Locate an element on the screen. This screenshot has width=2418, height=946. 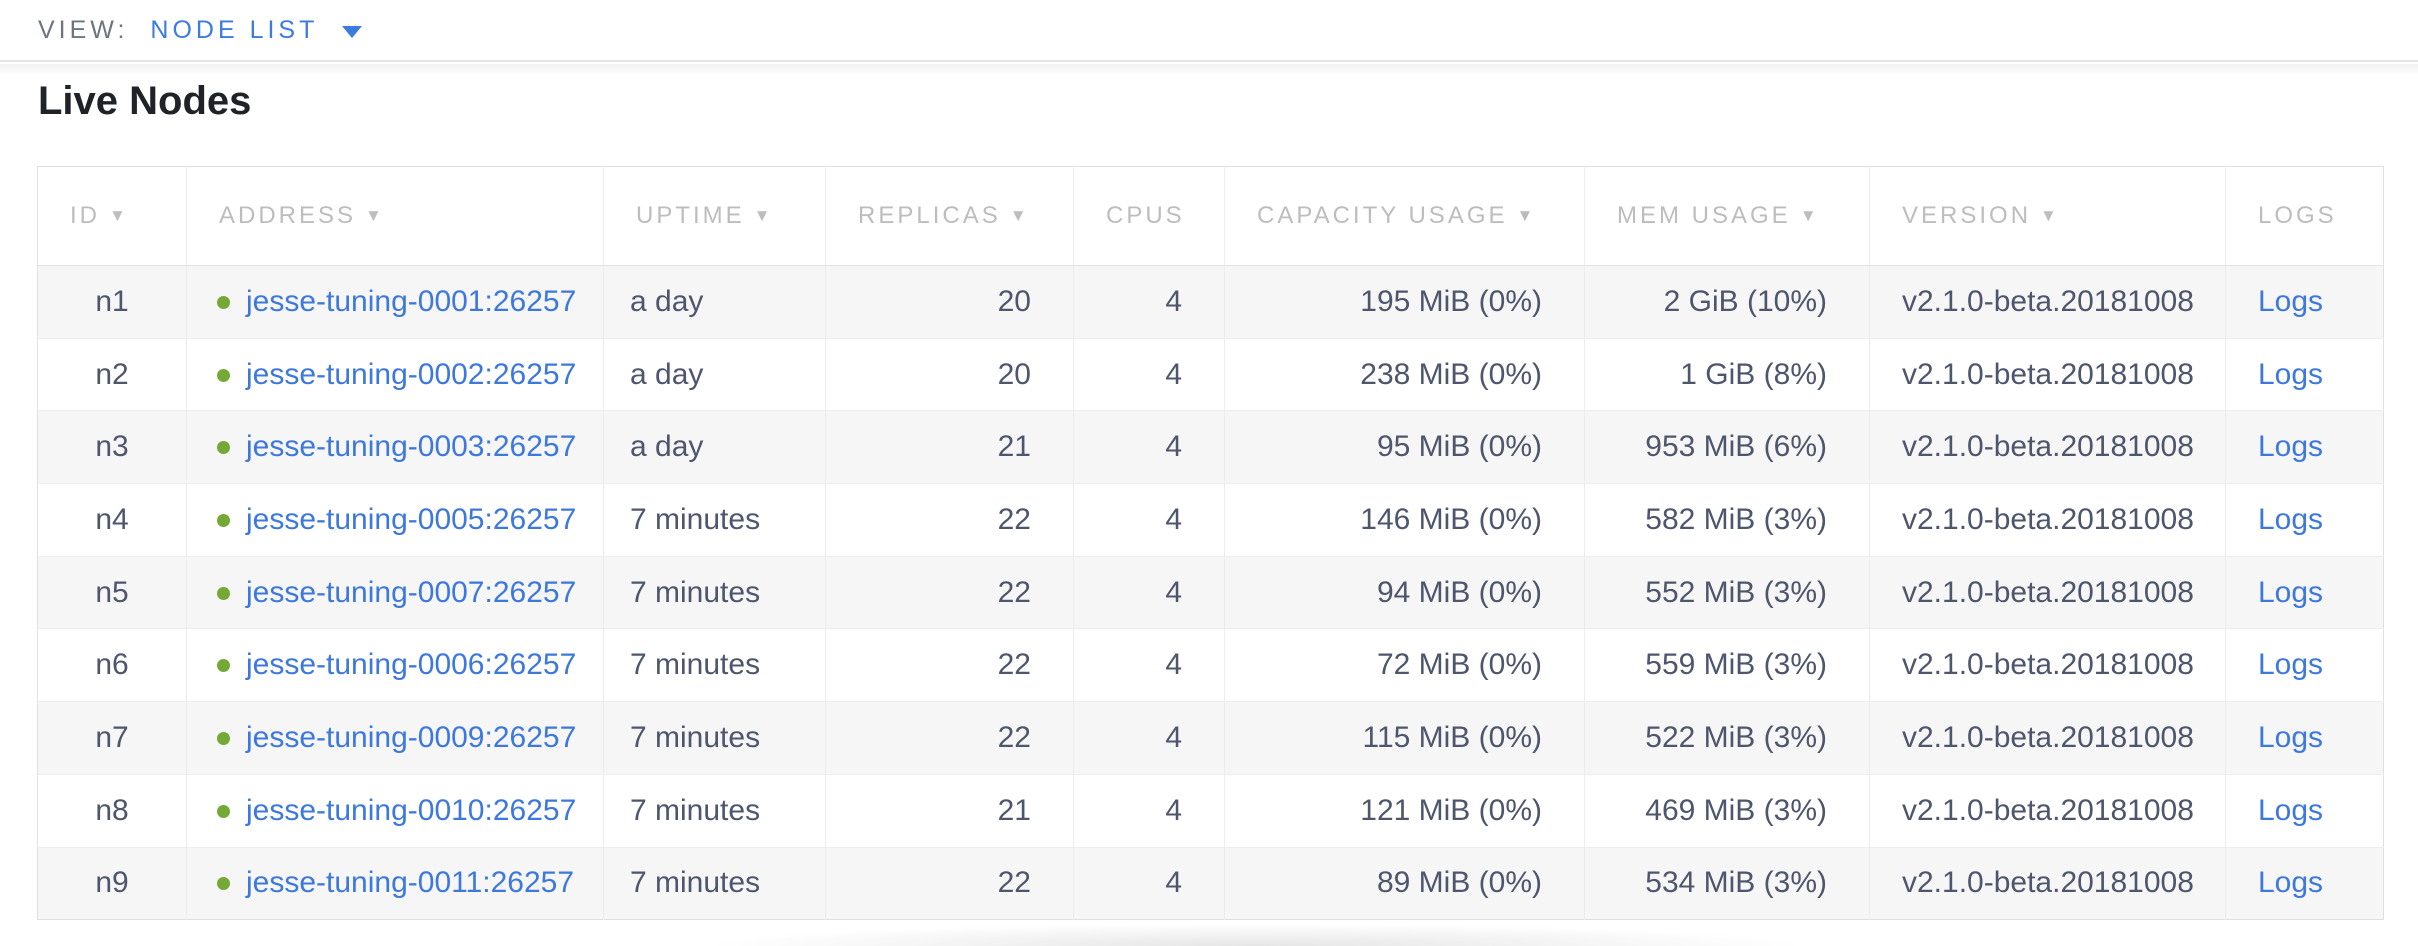
column-header-logs: LOGS is located at coordinates (2304, 216).